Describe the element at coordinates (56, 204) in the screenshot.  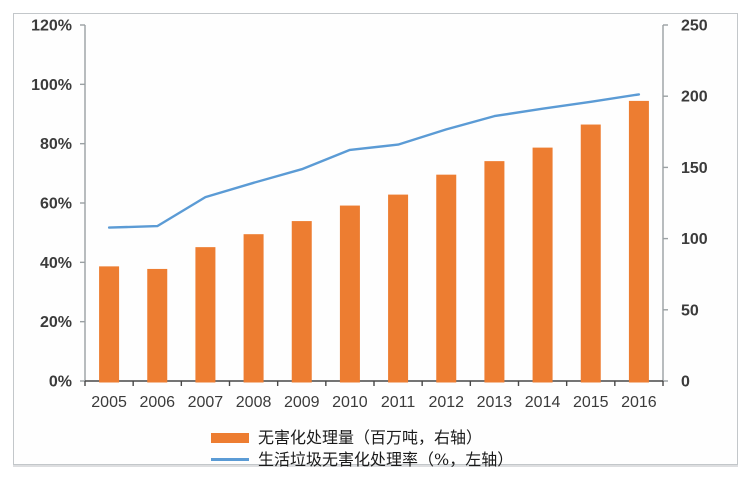
I see `left-axis-tick-label: 60%` at that location.